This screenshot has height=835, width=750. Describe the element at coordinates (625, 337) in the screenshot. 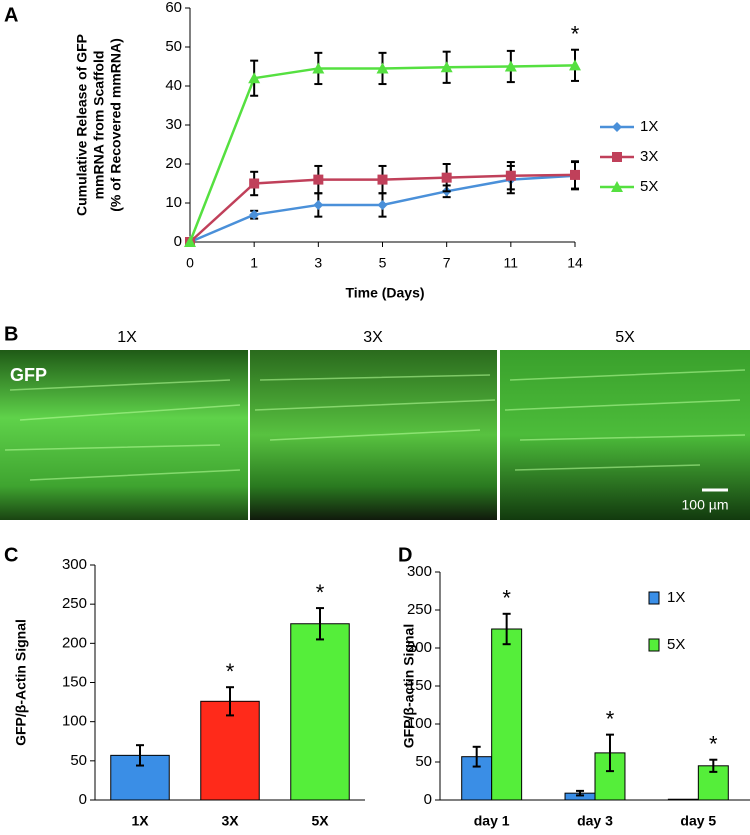

I see `image-label: 5X` at that location.